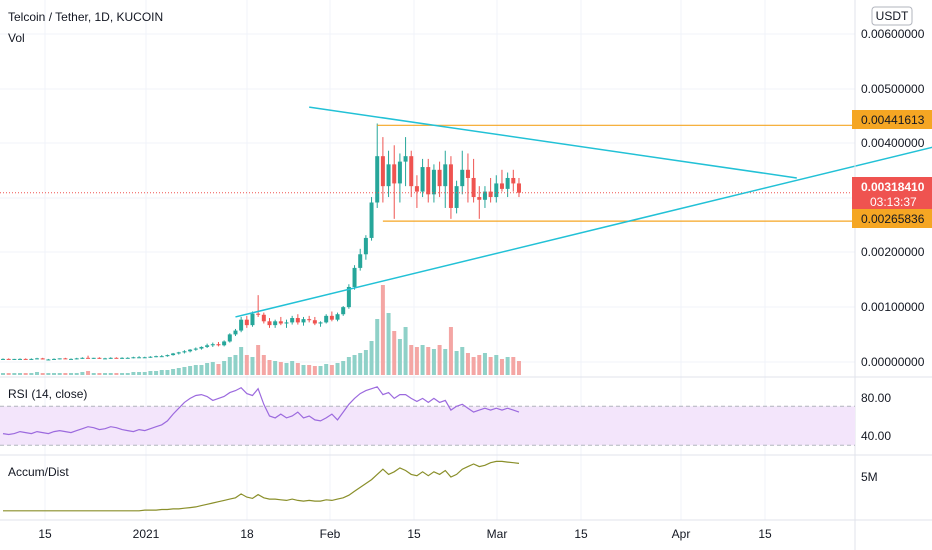  Describe the element at coordinates (16, 38) in the screenshot. I see `volume-label: Vol` at that location.